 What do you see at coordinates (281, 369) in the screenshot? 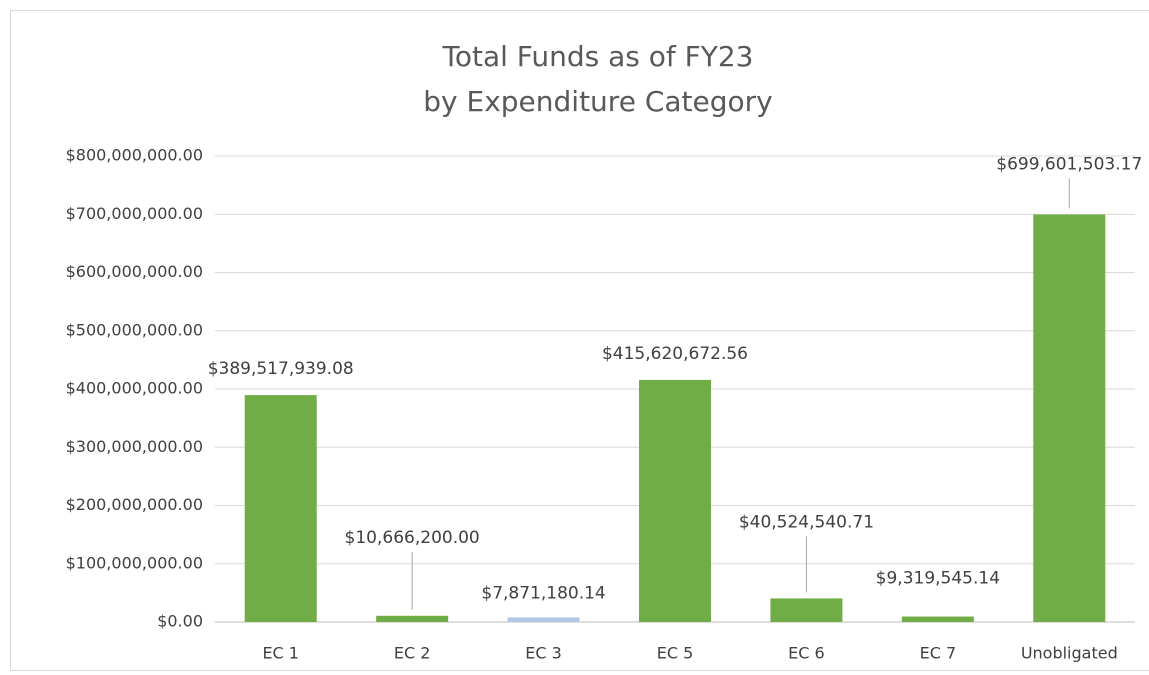
I see `data-label: $389,517,939.08` at bounding box center [281, 369].